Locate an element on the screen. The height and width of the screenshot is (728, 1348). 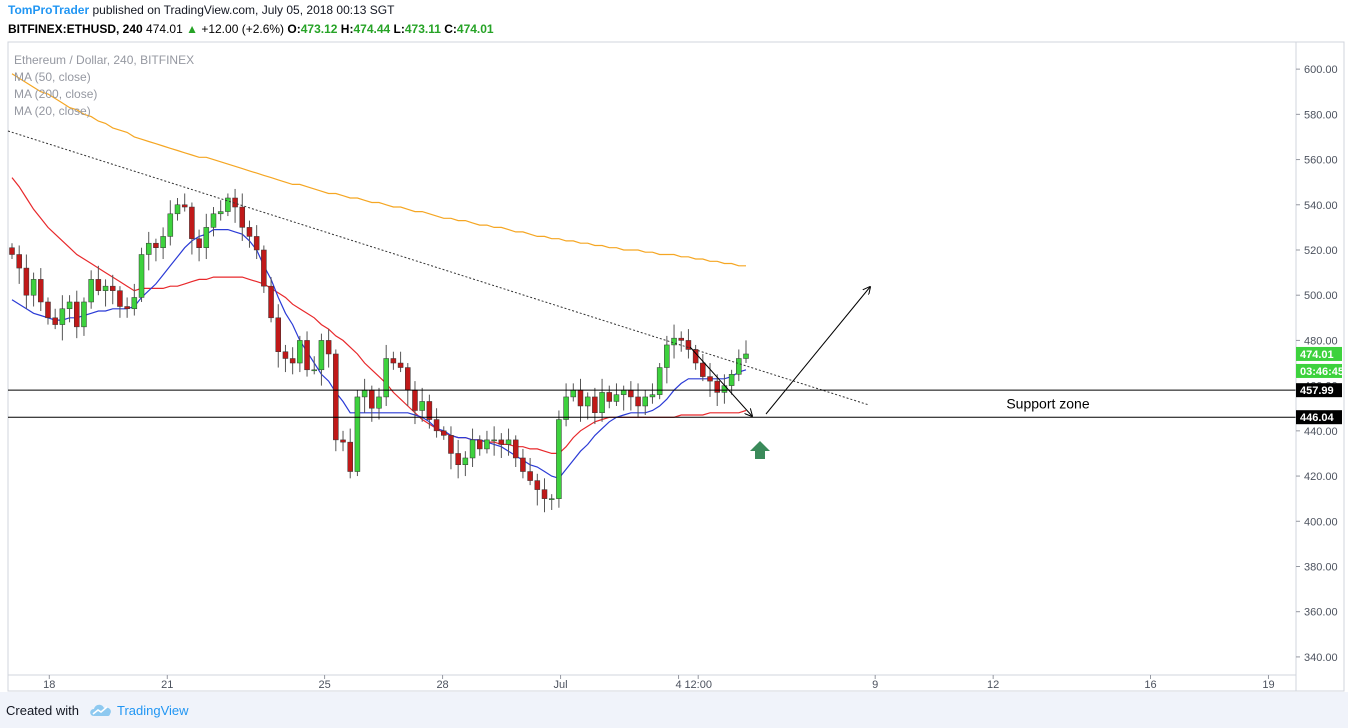
support-lower-price-label: 446.04 is located at coordinates (1317, 418).